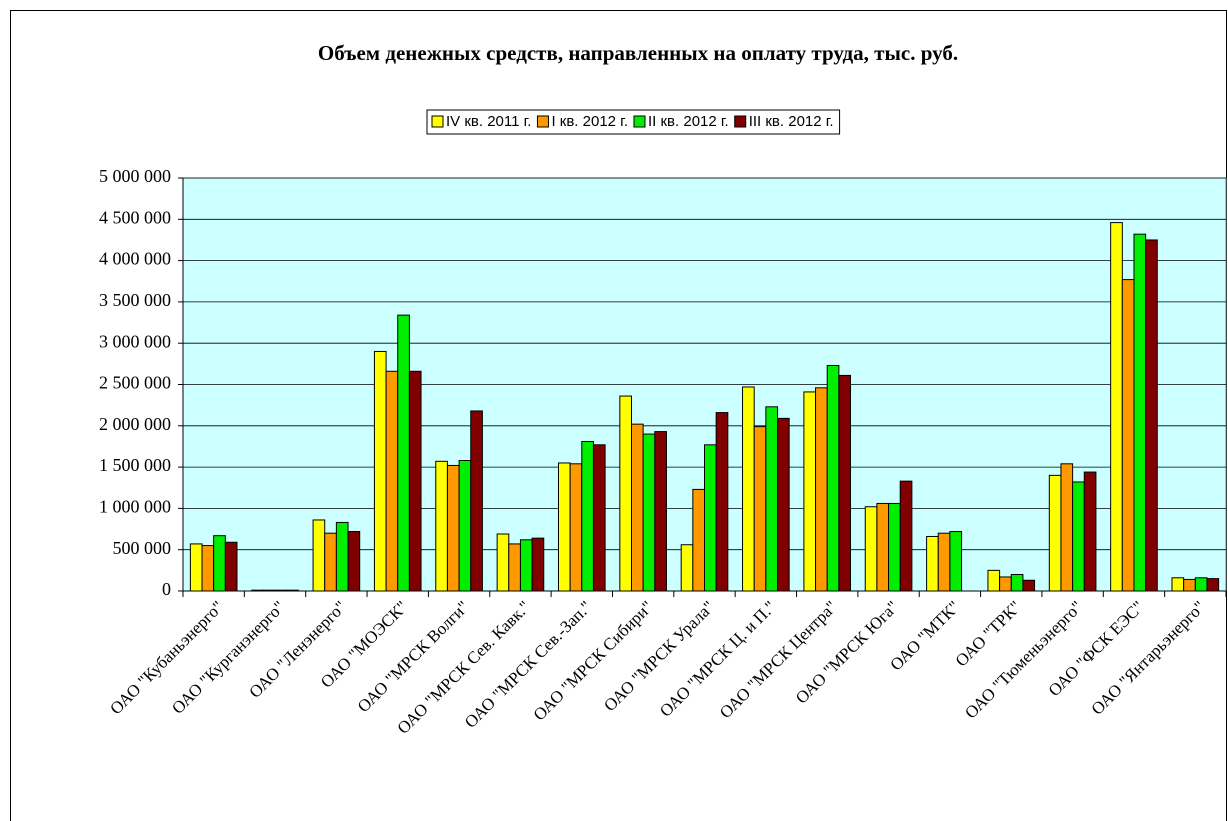 Image resolution: width=1228 pixels, height=821 pixels. What do you see at coordinates (589, 121) in the screenshot?
I see `legend-label: I кв. 2012 г.` at bounding box center [589, 121].